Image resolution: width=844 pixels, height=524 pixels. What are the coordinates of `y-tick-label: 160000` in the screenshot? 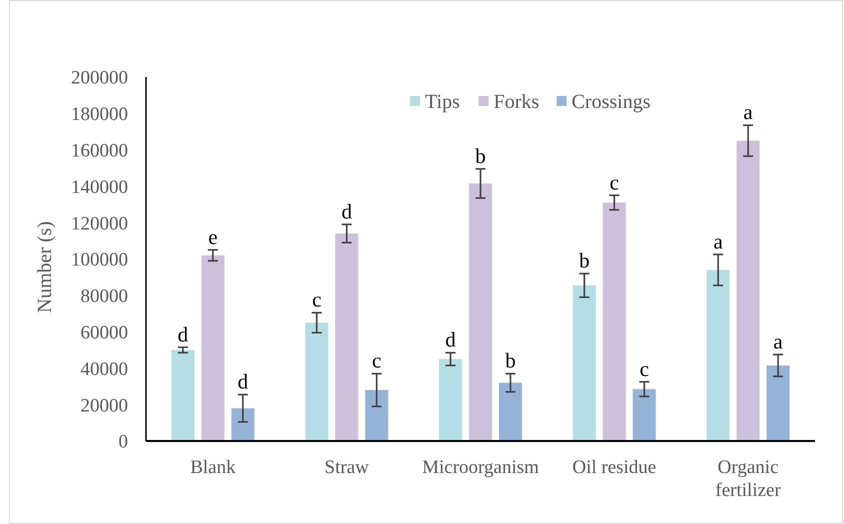 It's located at (99, 151).